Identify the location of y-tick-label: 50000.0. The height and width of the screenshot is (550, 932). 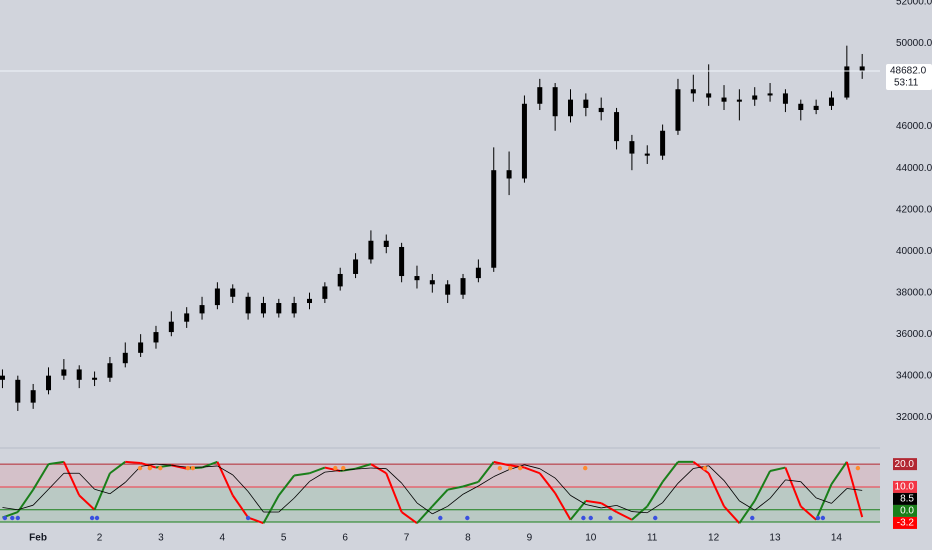
(914, 43).